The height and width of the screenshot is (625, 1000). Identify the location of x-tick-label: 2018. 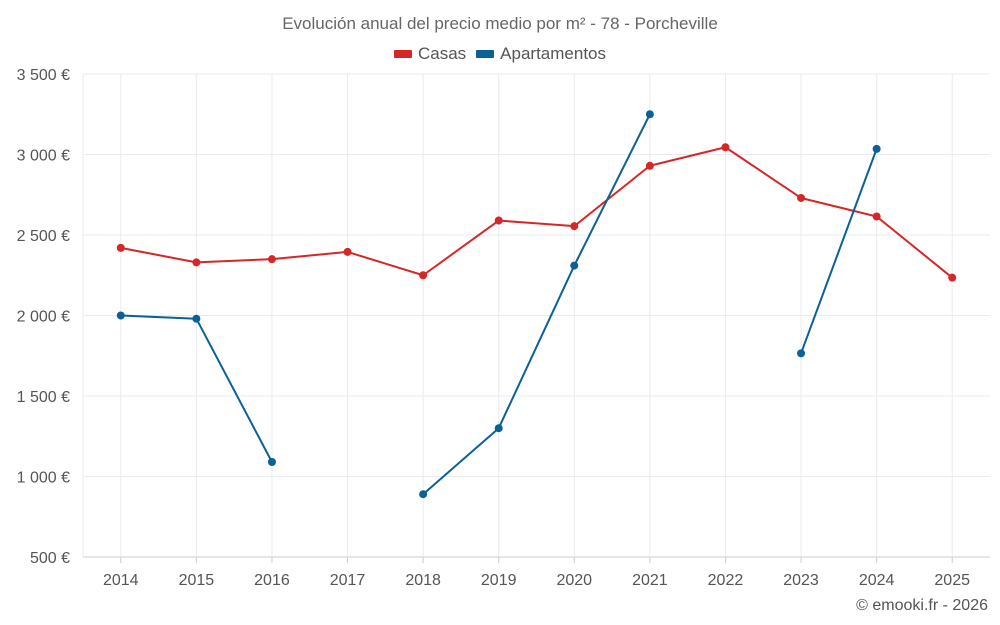
(423, 580).